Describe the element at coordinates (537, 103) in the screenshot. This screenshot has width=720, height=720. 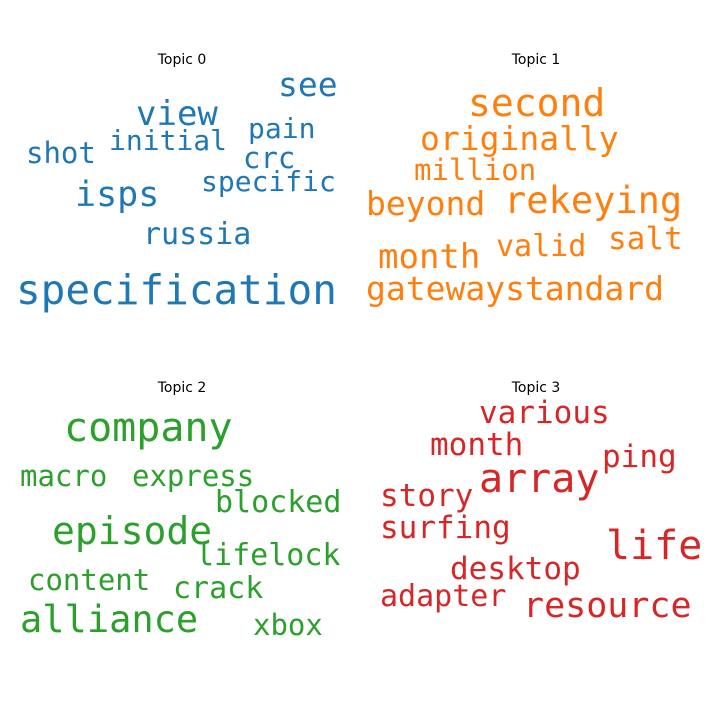
I see `topic-1-word: second` at that location.